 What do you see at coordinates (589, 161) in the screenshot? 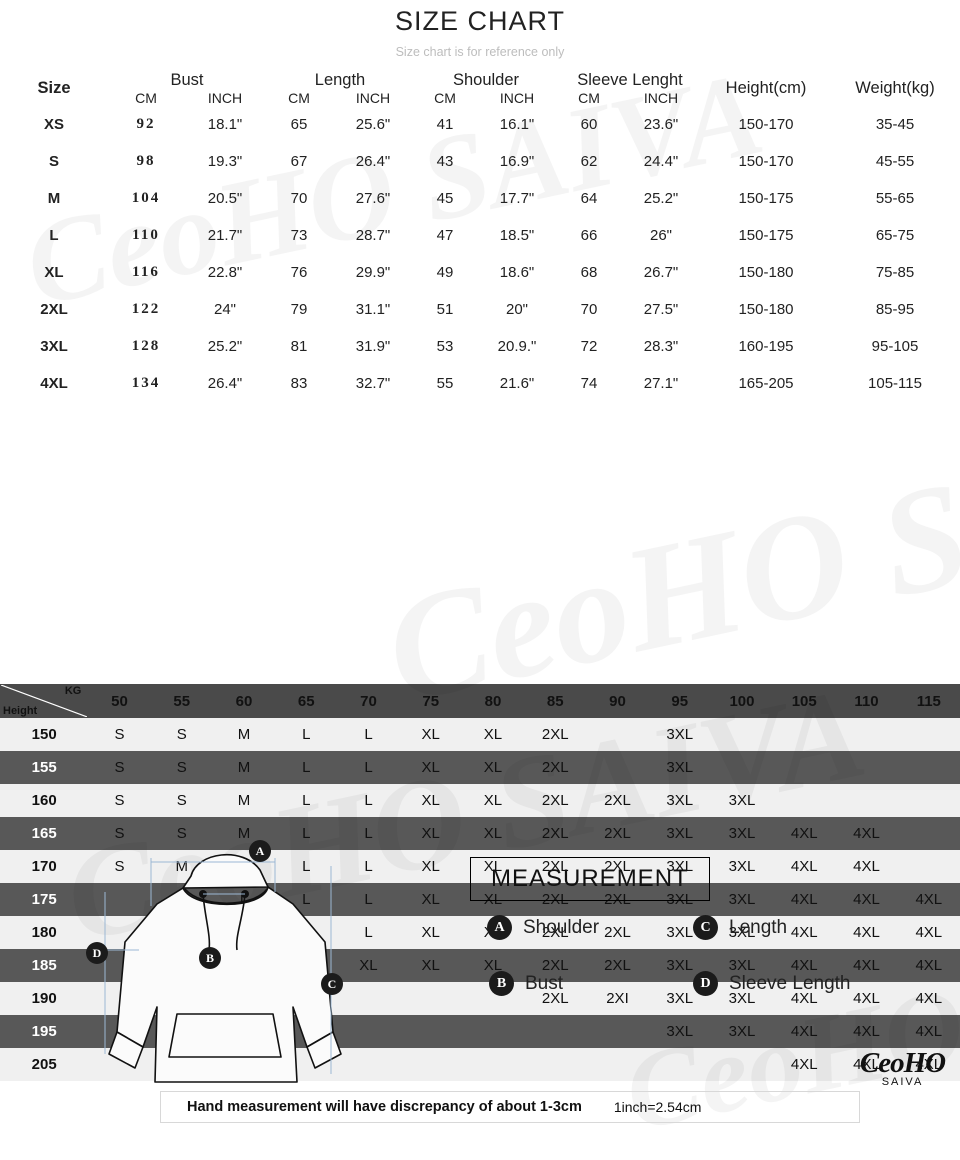
I see `cell-sleeve-cm: 62` at bounding box center [589, 161].